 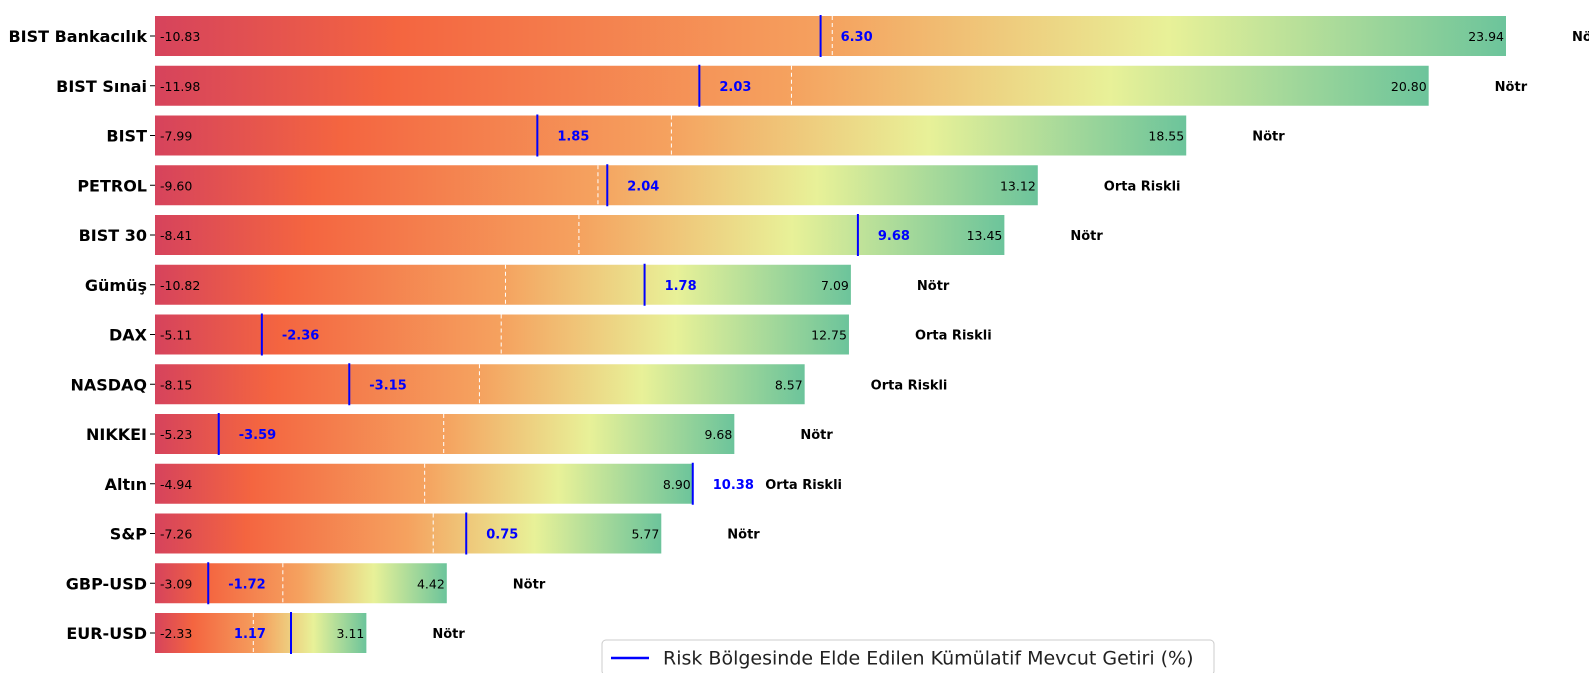 I want to click on category-label: Gümüş, so click(x=116, y=285).